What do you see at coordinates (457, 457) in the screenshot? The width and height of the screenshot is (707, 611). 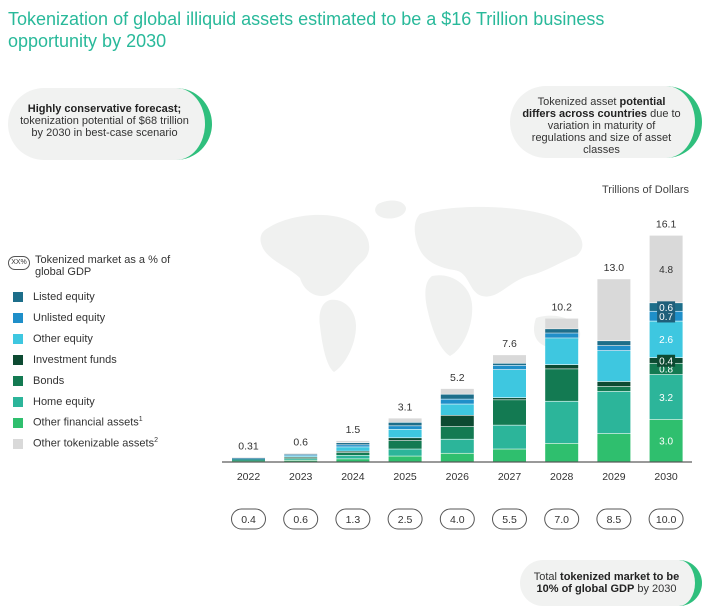 I see `bar-2026-other-financial` at bounding box center [457, 457].